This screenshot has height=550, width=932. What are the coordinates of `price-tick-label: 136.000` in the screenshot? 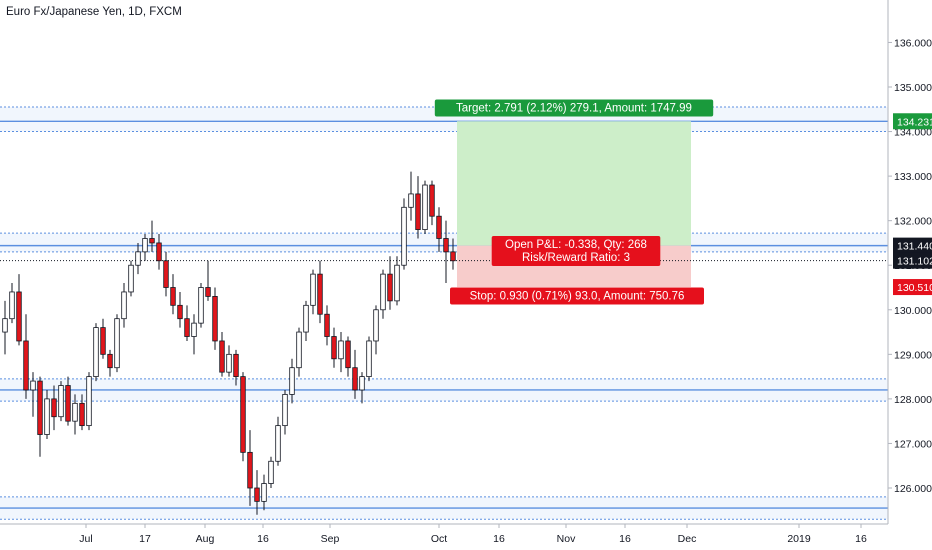 It's located at (913, 43).